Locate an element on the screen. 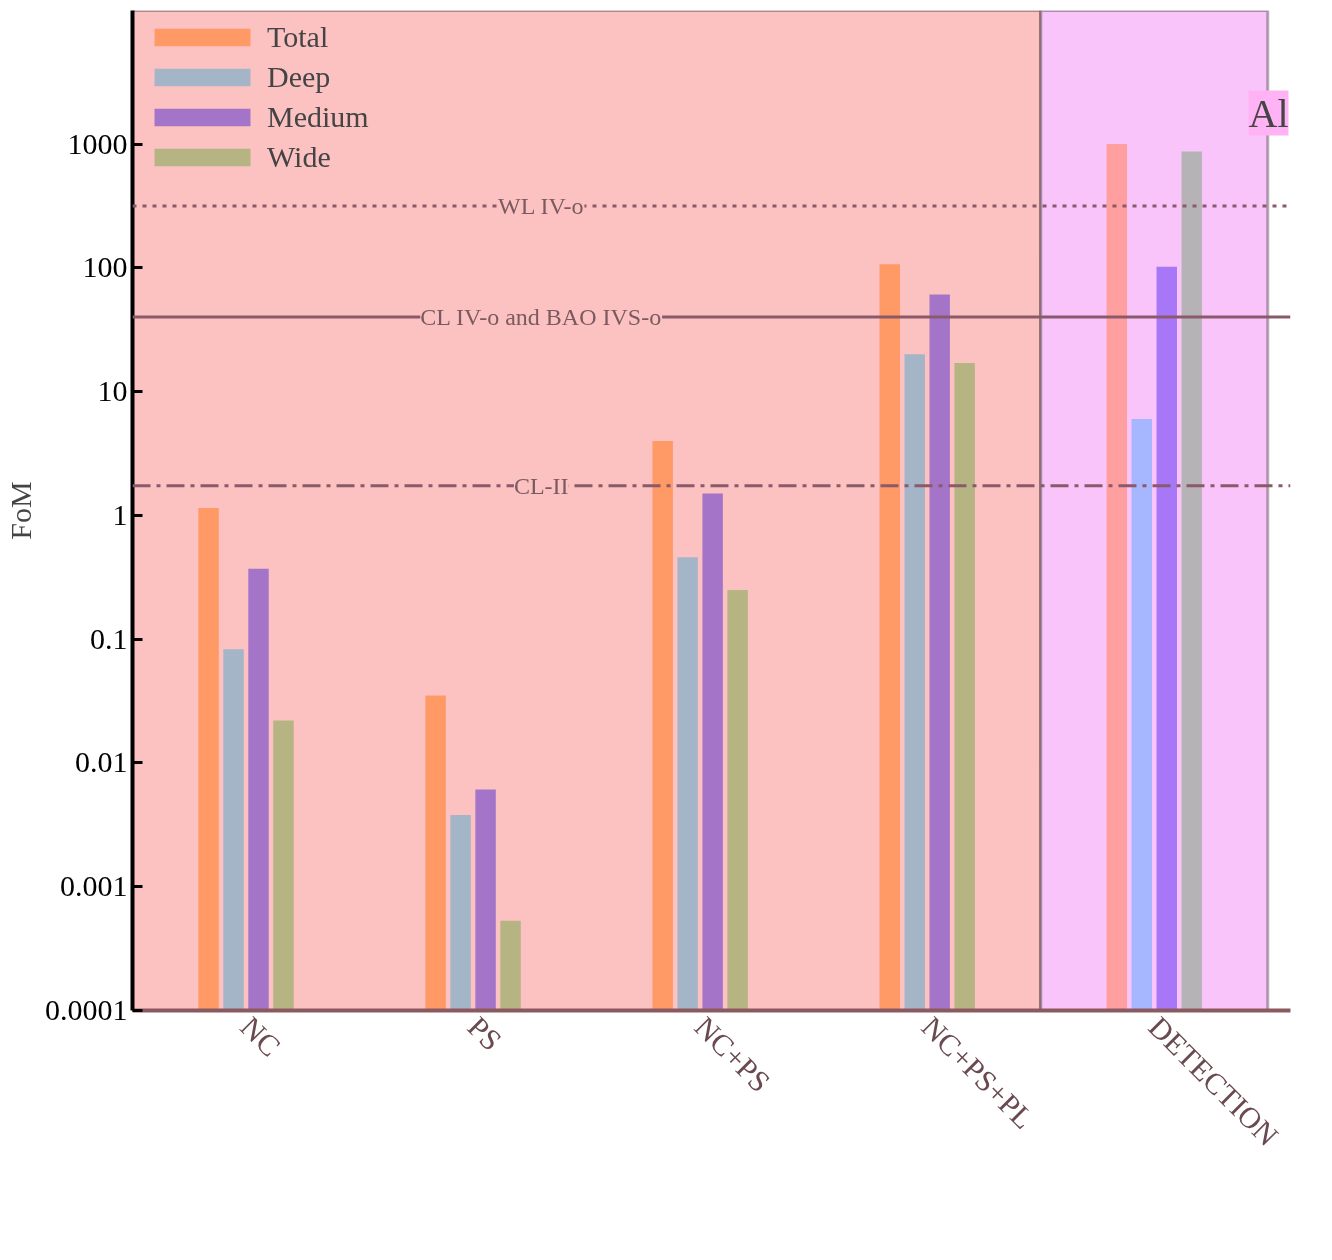 The height and width of the screenshot is (1260, 1332). ref-line-label: CL IV-o and BAO IVS-o is located at coordinates (541, 317).